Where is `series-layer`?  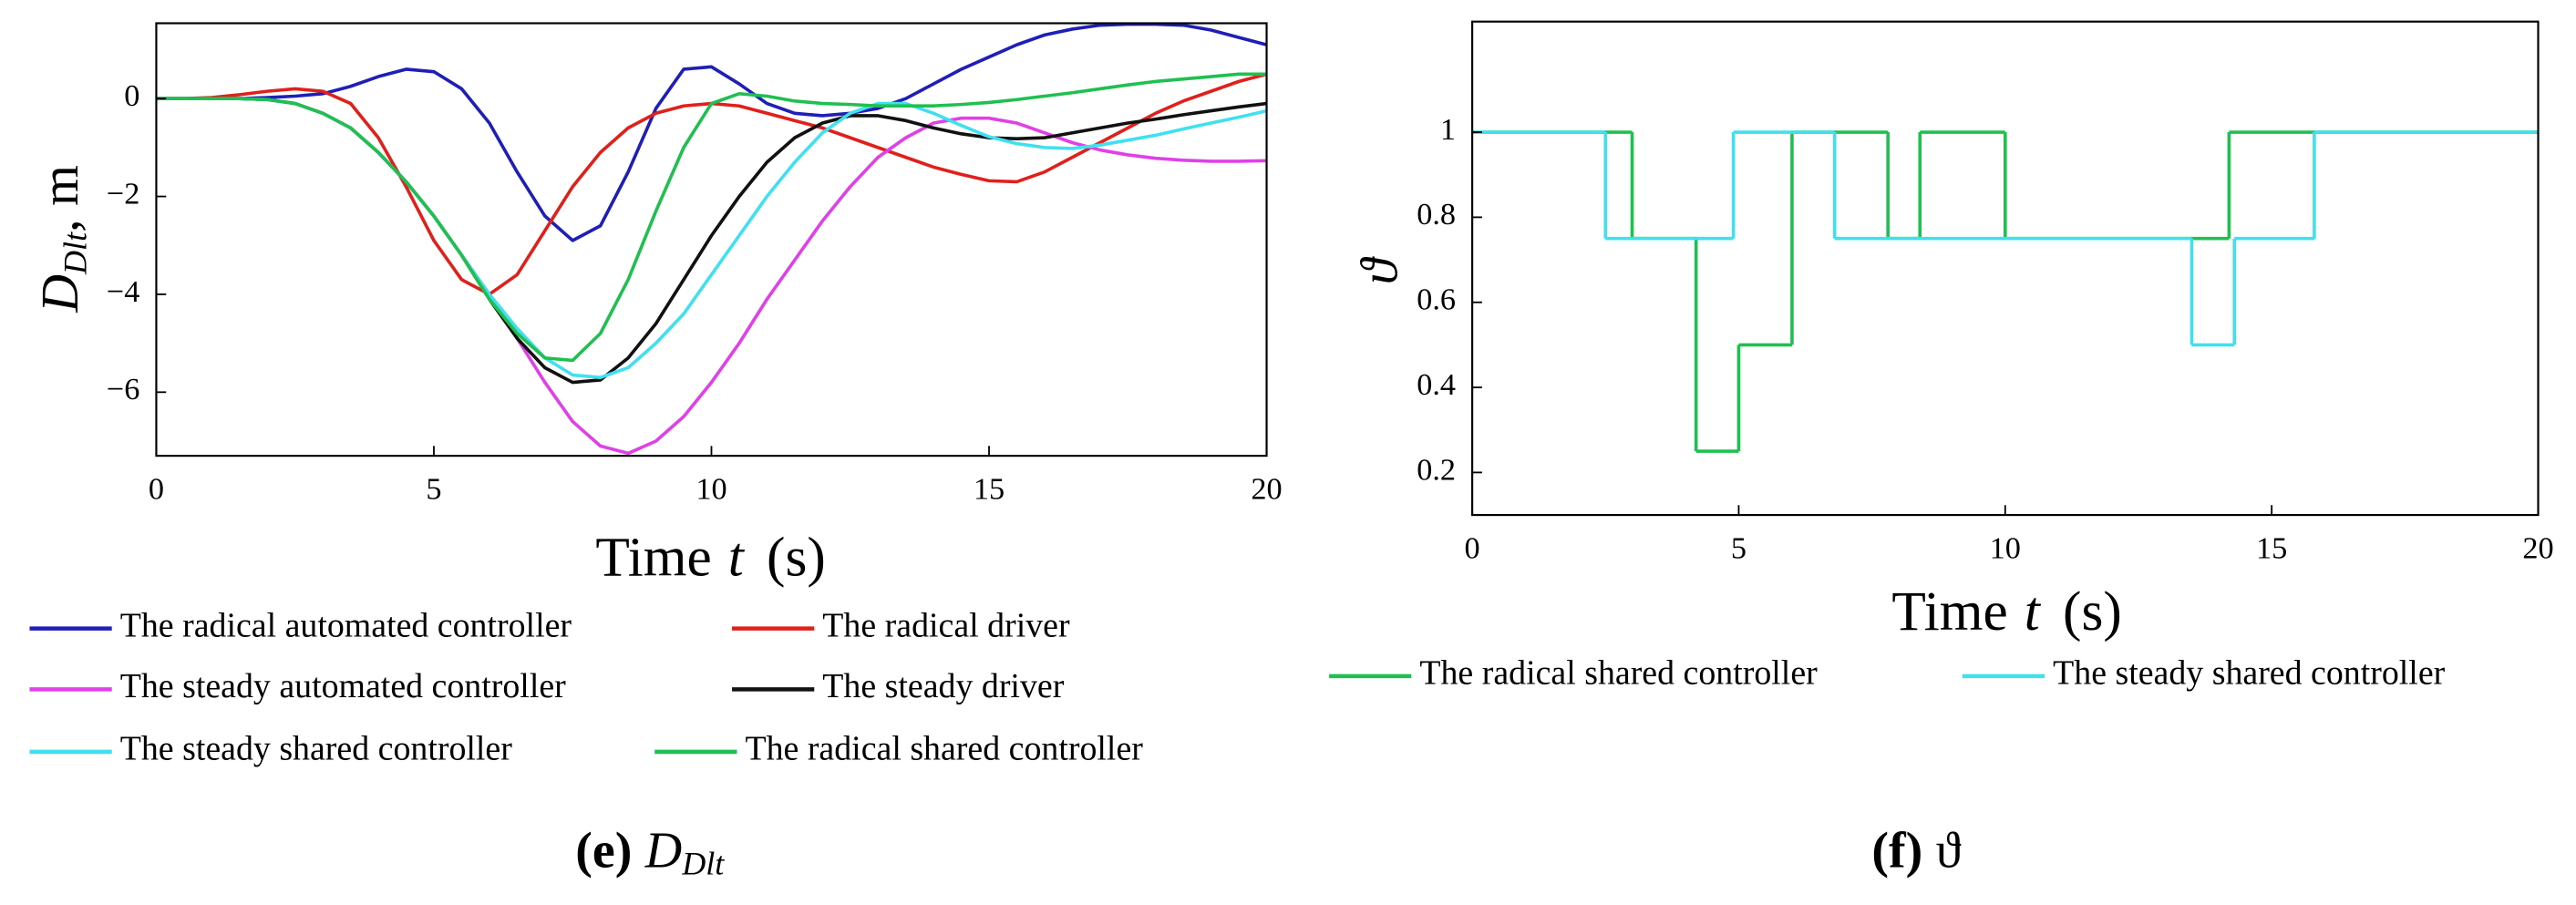
series-layer is located at coordinates (2005, 291).